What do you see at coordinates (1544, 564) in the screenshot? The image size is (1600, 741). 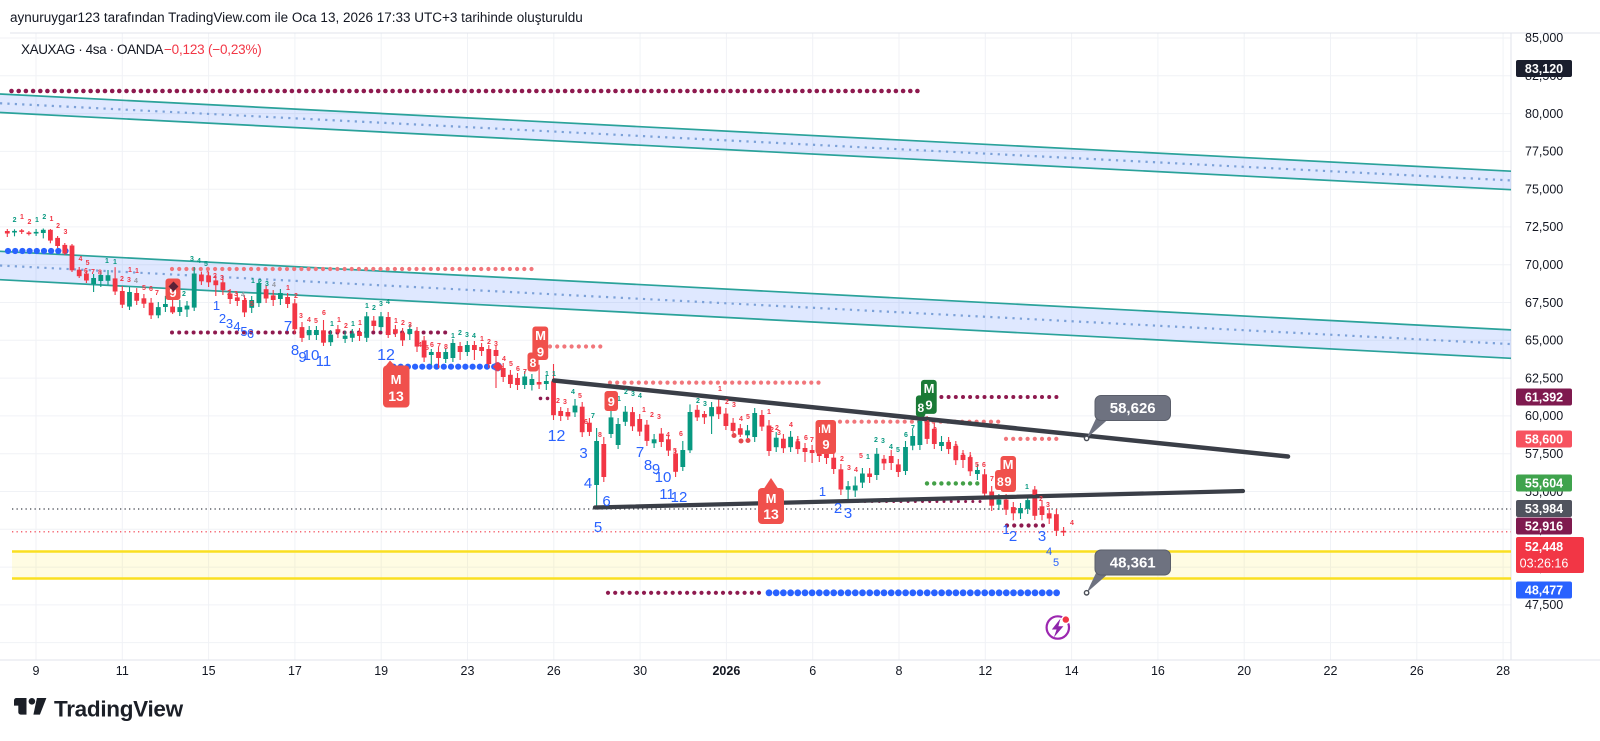 I see `svg-text: 03:26:16` at bounding box center [1544, 564].